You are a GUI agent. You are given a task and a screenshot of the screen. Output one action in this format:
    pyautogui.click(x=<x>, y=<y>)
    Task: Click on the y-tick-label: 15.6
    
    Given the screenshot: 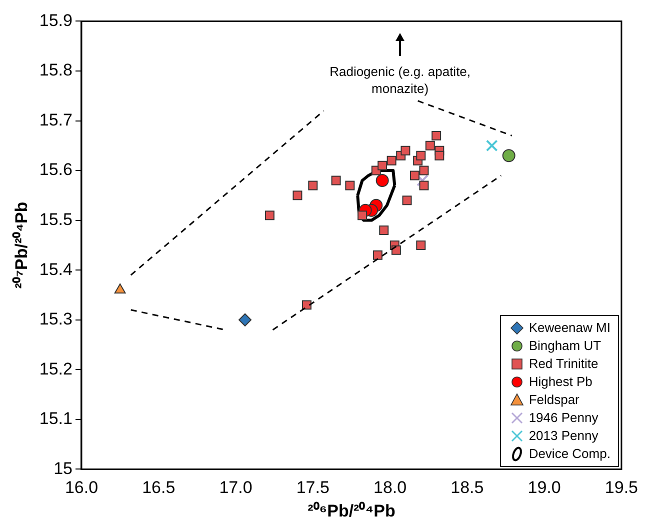 What is the action you would take?
    pyautogui.click(x=55, y=170)
    